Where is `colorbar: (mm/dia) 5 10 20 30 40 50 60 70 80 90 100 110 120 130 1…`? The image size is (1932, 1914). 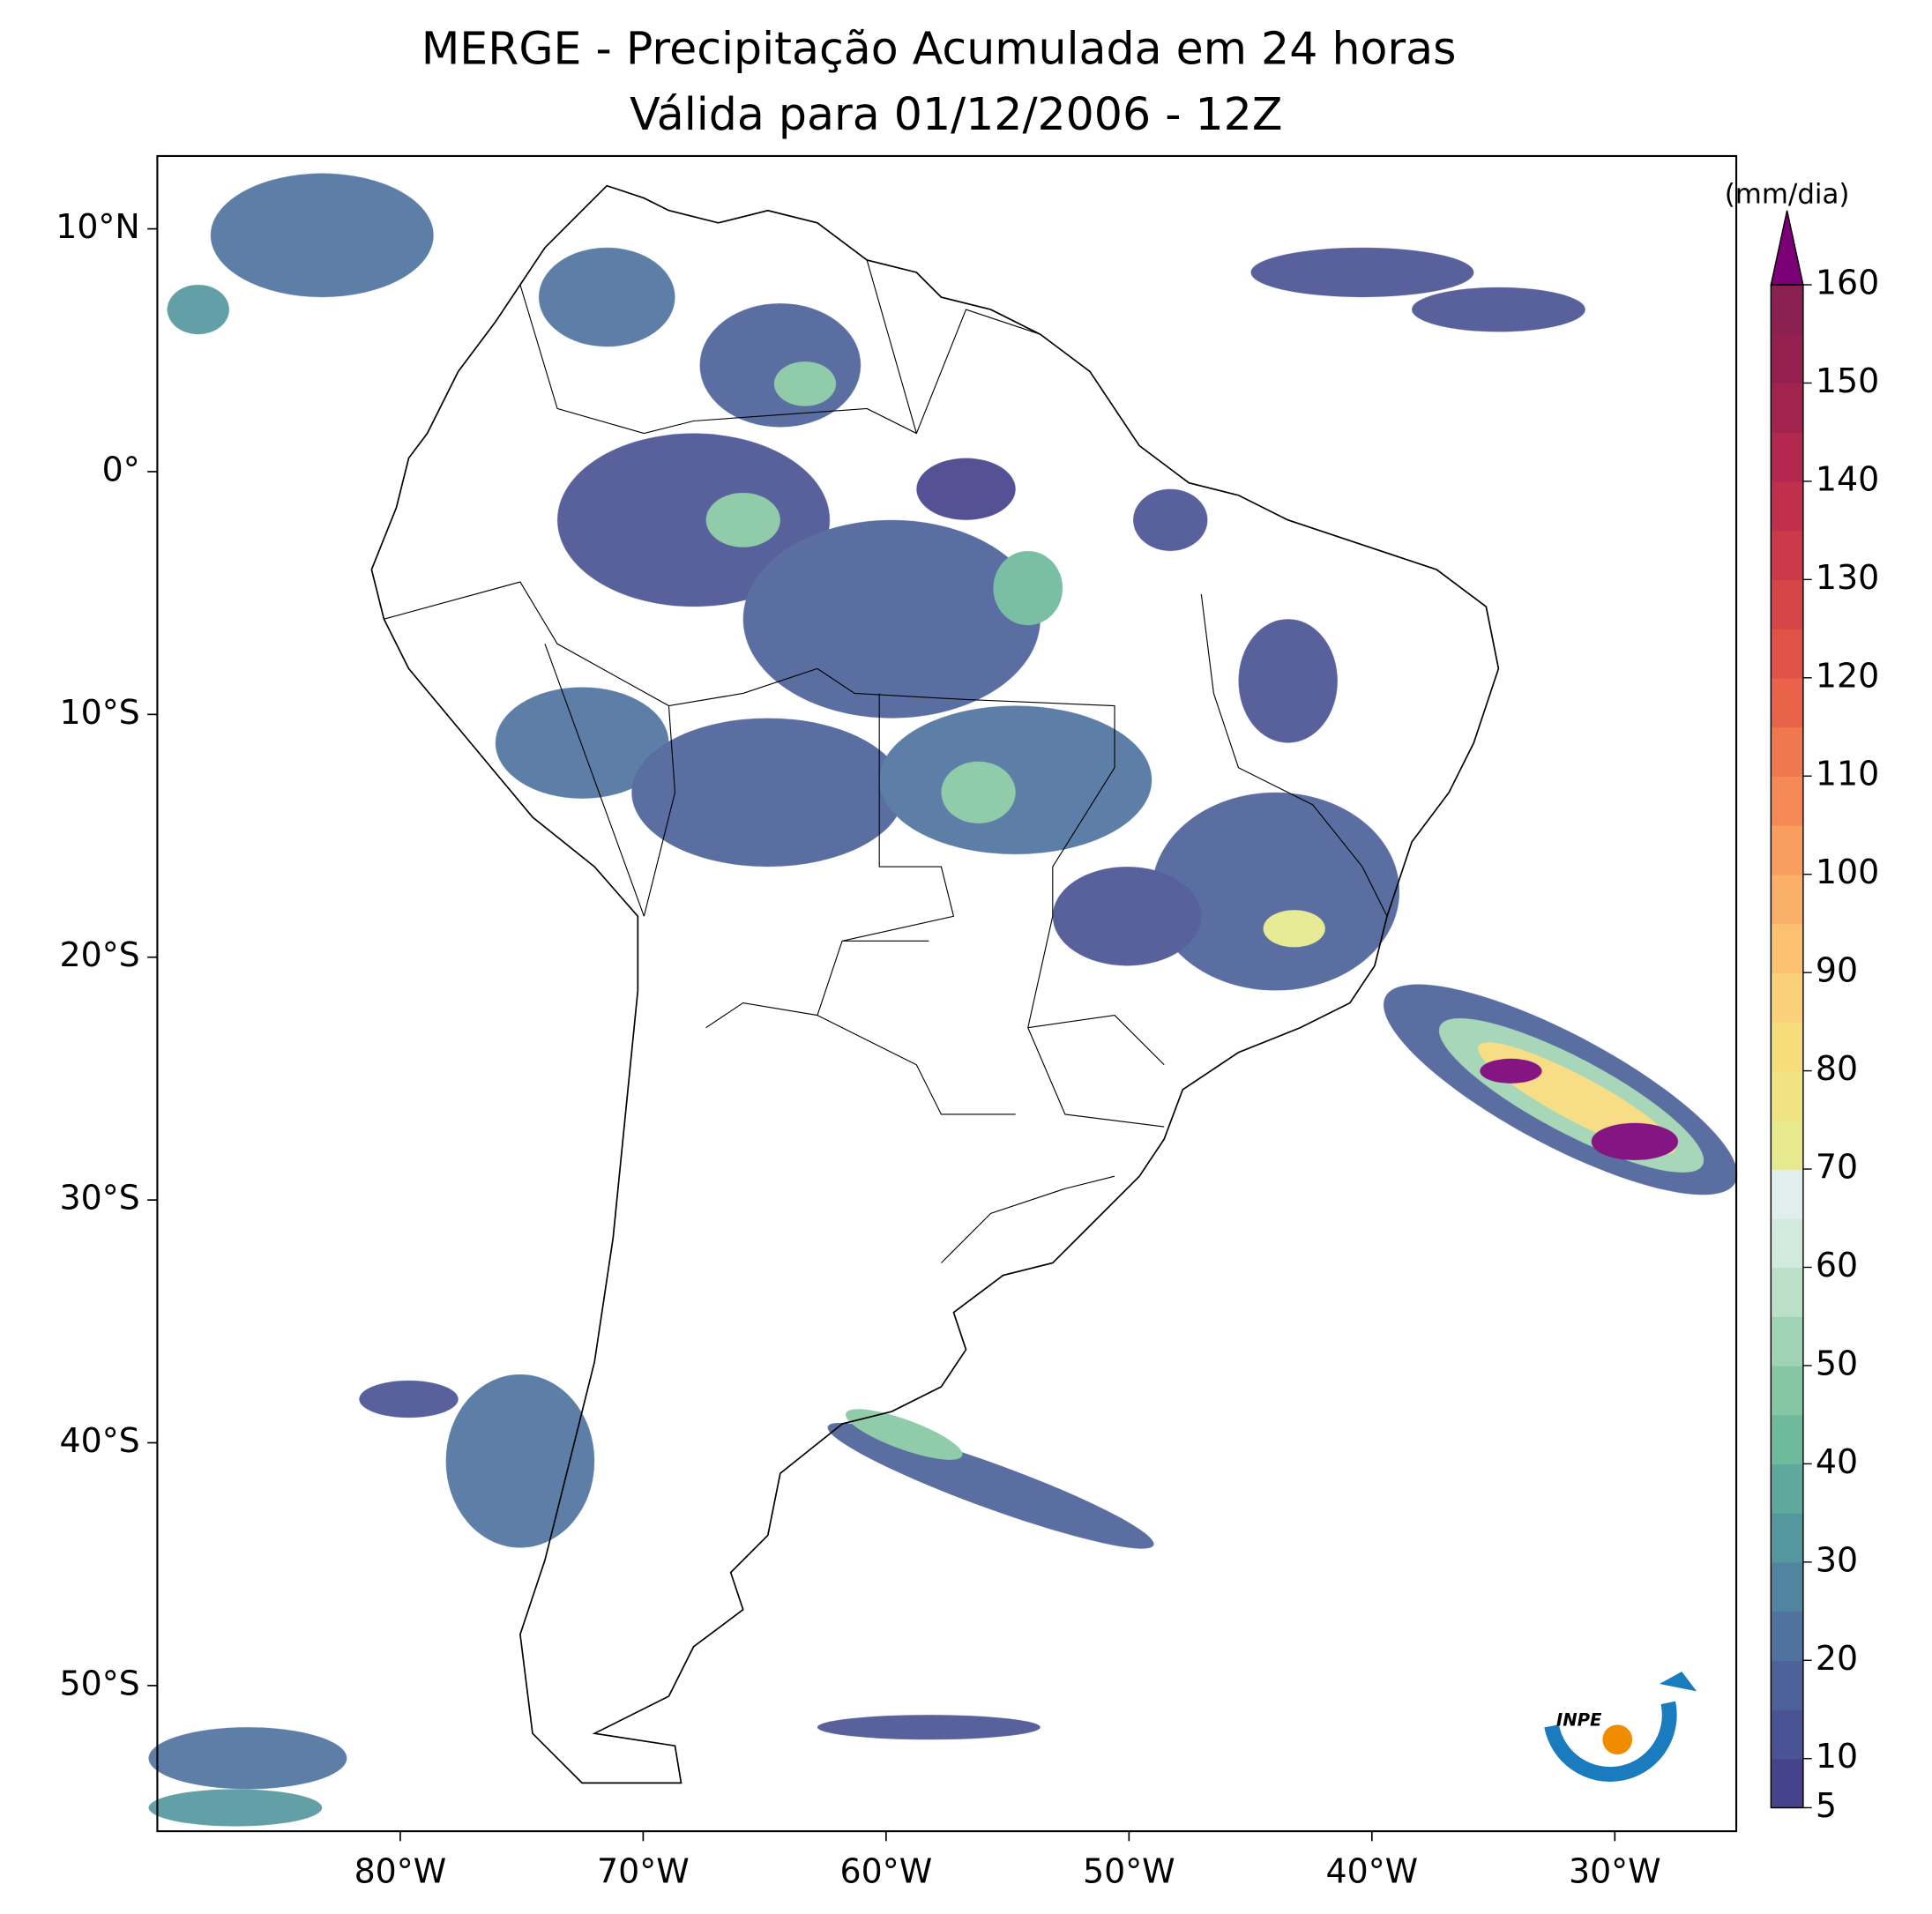
colorbar: (mm/dia) 5 10 20 30 40 50 60 70 80 90 100 110 120 130 1… is located at coordinates (1802, 1001).